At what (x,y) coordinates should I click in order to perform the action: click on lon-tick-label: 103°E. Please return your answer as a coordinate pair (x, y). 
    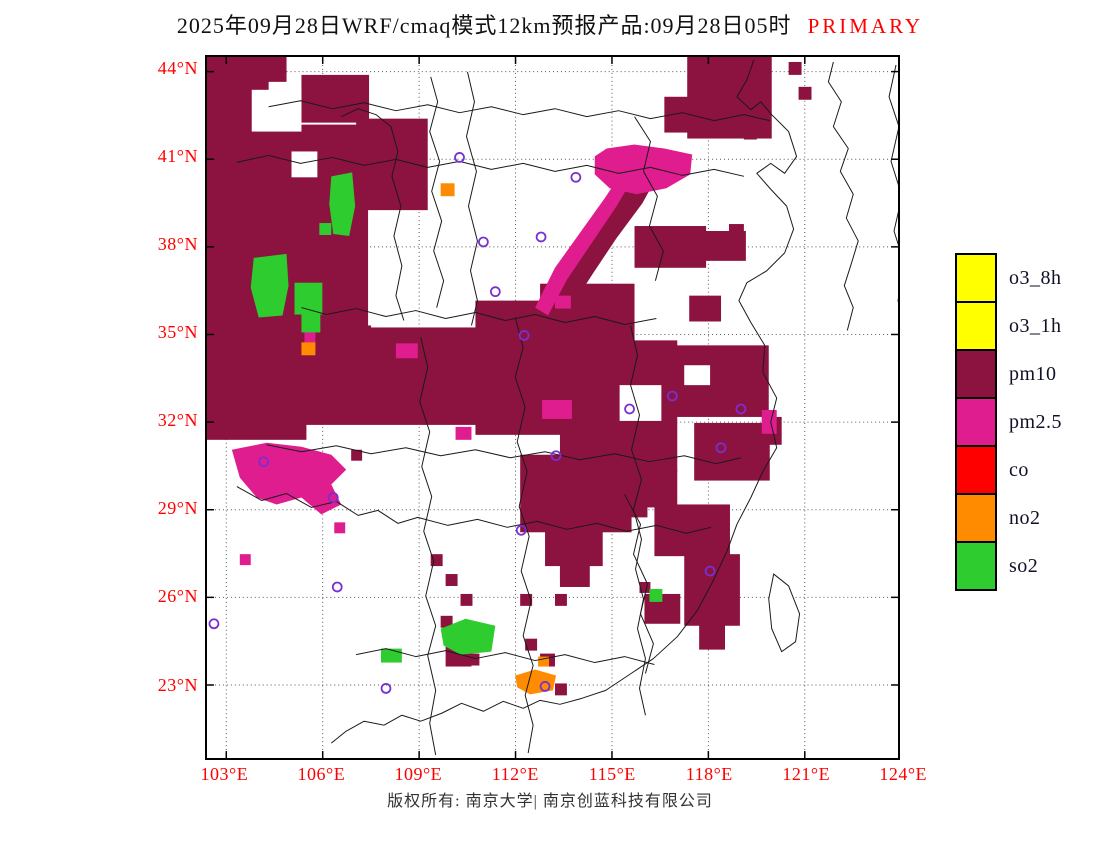
    Looking at the image, I should click on (224, 774).